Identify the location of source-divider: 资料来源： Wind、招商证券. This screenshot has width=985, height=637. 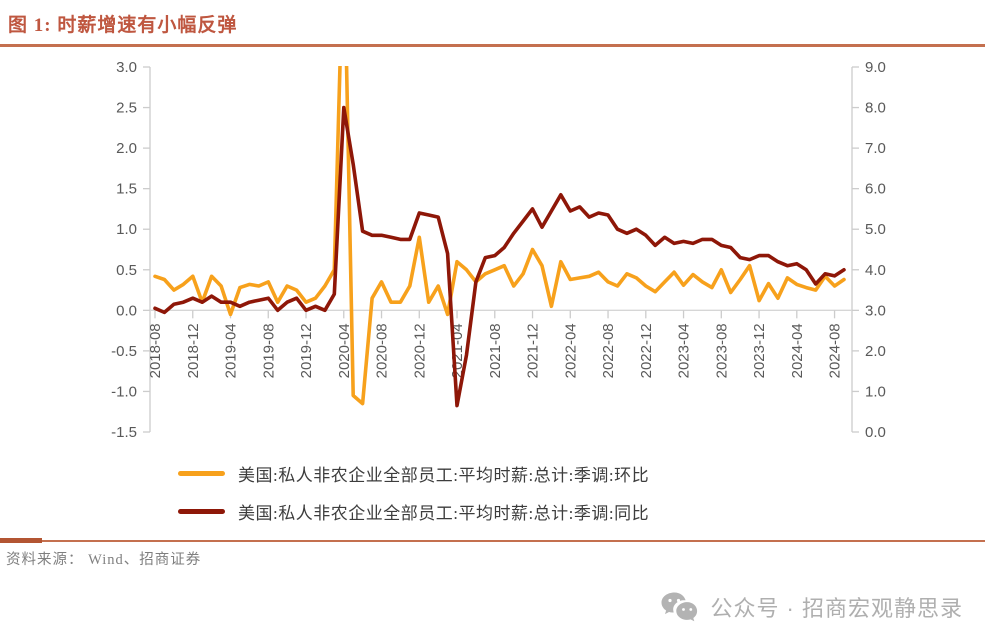
(492, 553).